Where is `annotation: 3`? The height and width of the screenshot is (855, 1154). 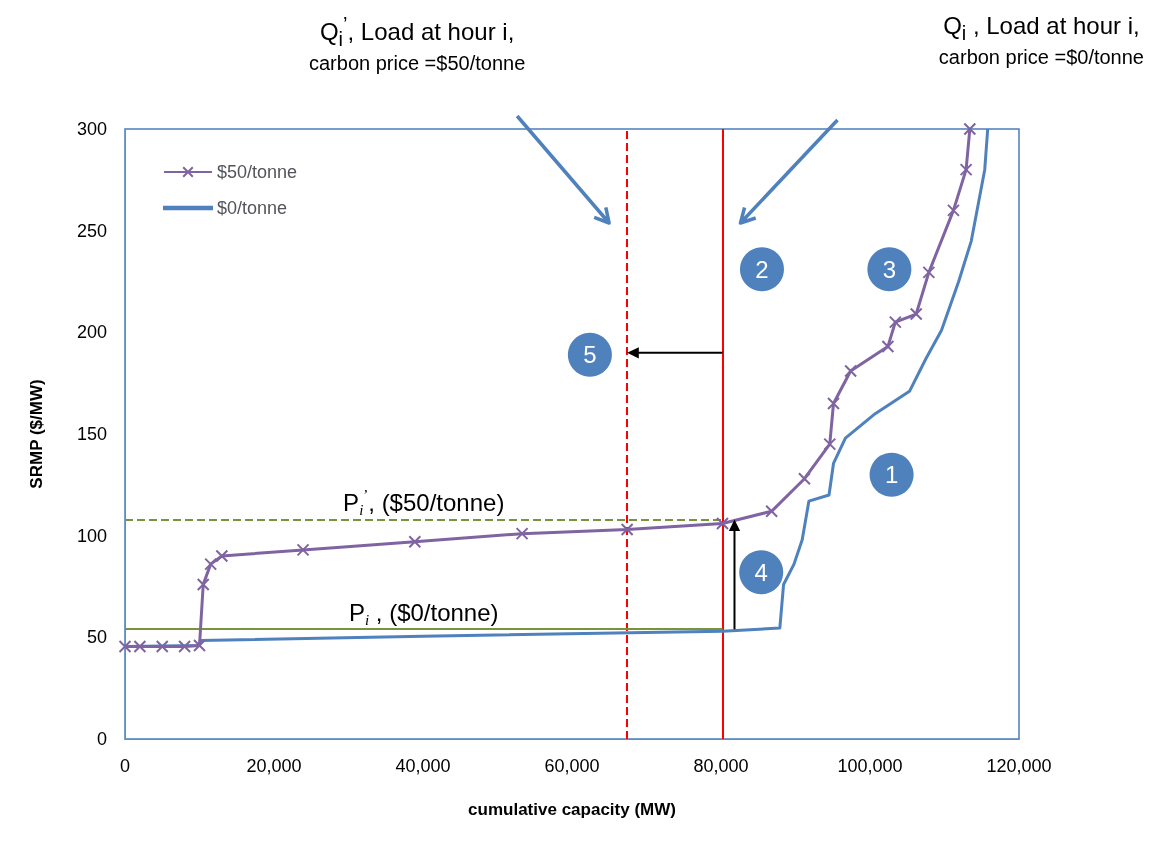 annotation: 3 is located at coordinates (889, 269).